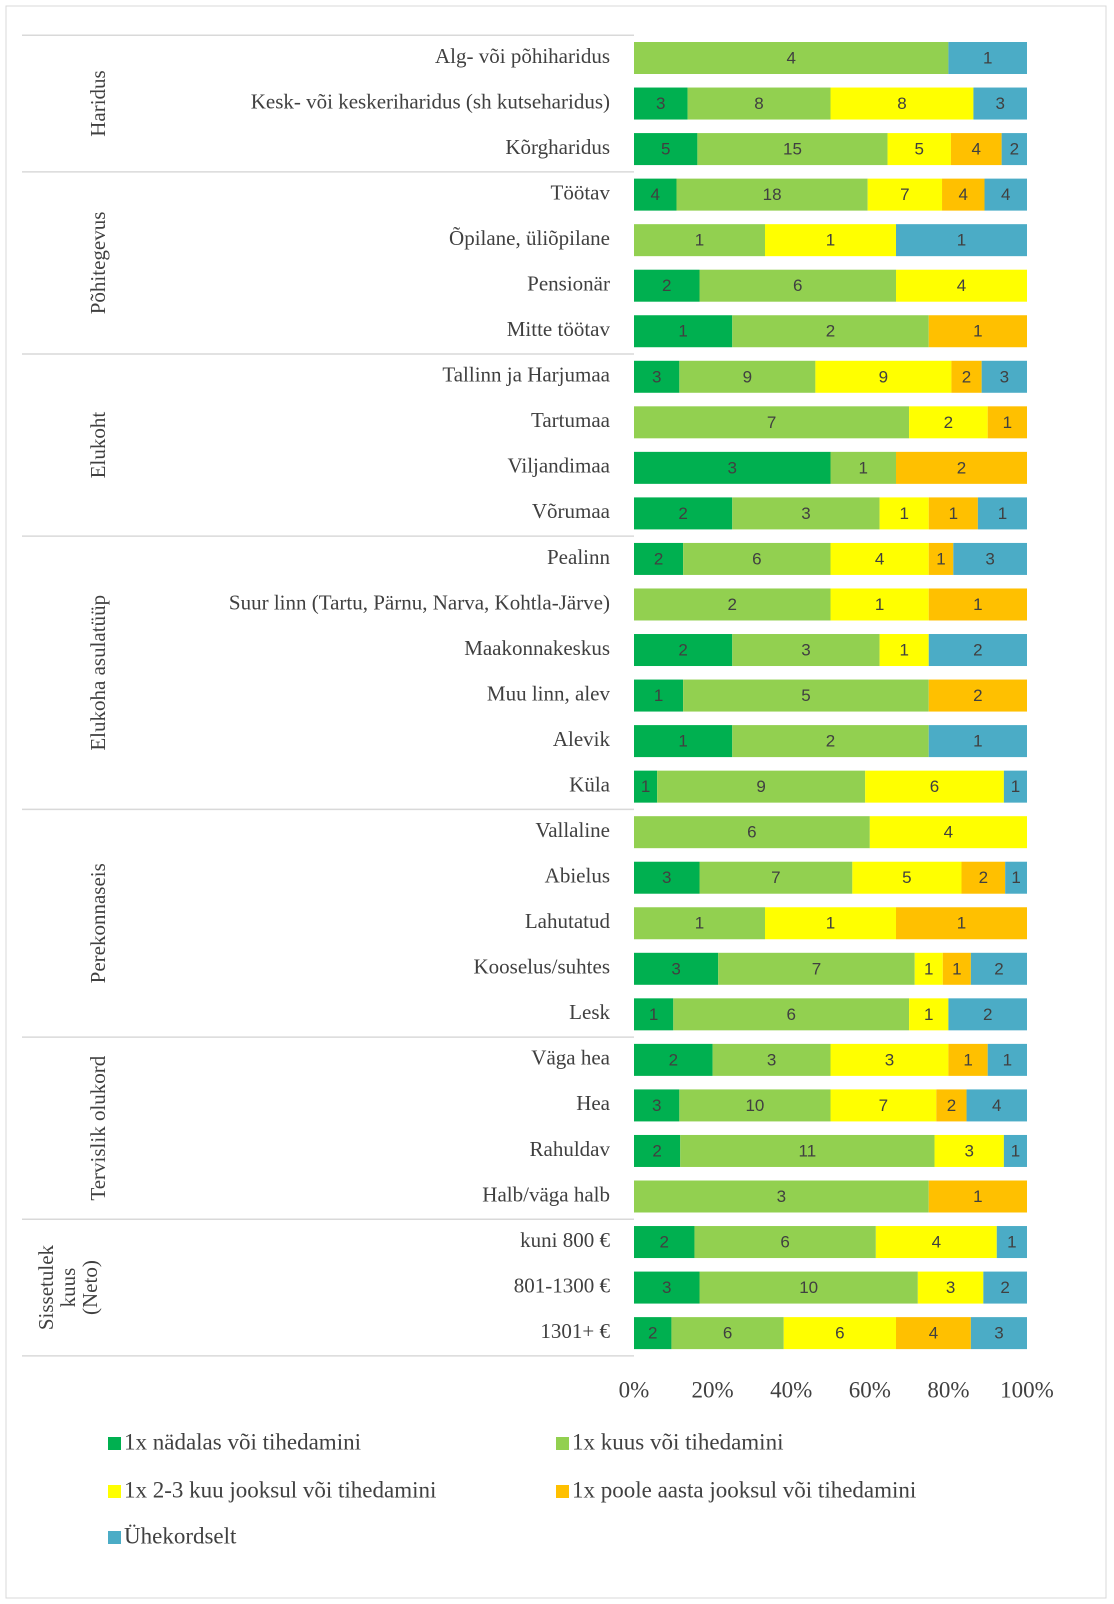 The image size is (1114, 1604). Describe the element at coordinates (590, 784) in the screenshot. I see `category-label: Küla` at that location.